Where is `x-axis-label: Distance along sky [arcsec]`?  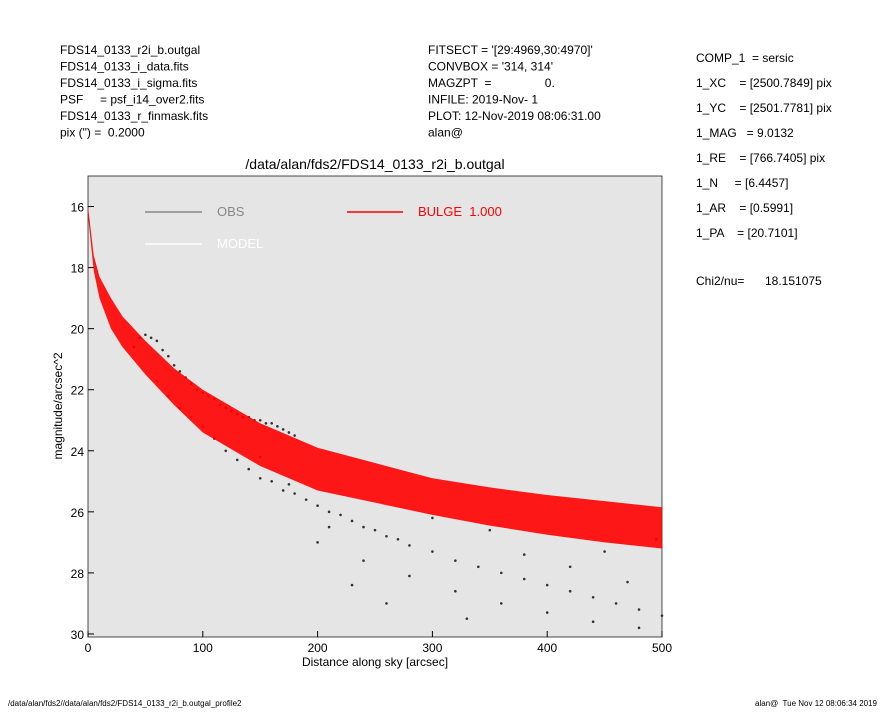 x-axis-label: Distance along sky [arcsec] is located at coordinates (375, 662).